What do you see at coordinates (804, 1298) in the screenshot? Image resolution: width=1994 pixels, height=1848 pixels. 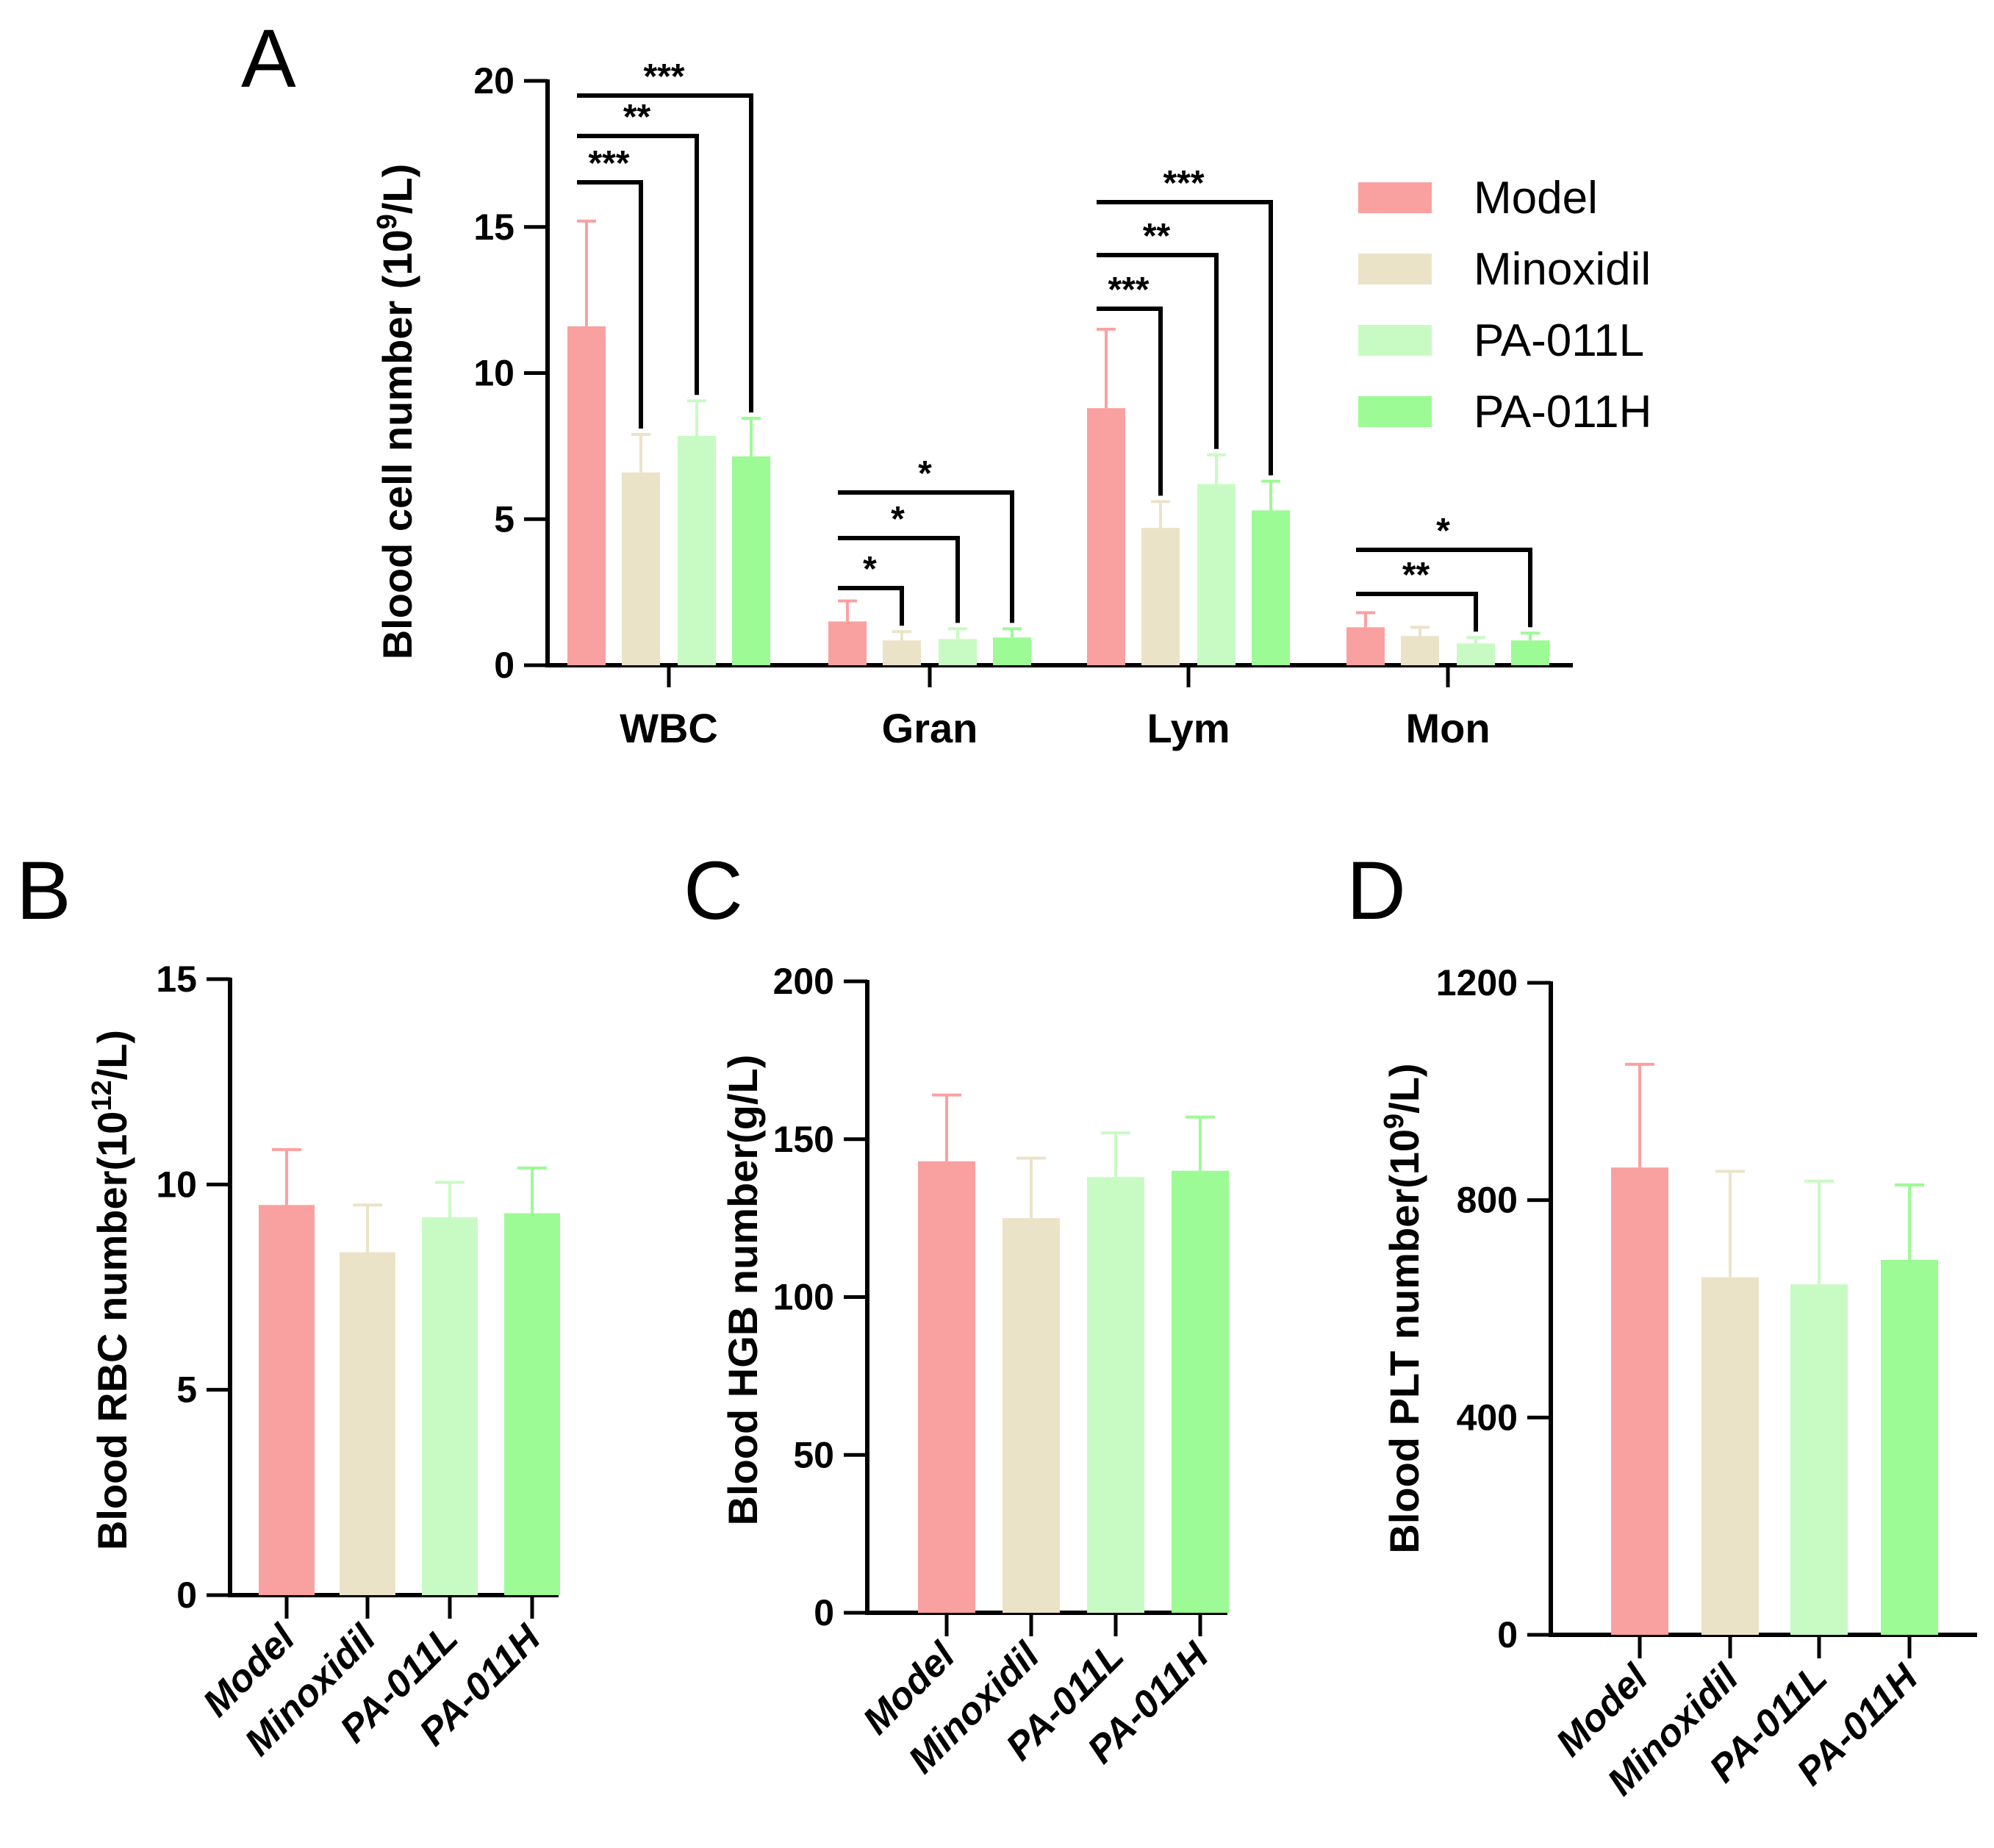 I see `panel-c-y-tick-label: 100` at bounding box center [804, 1298].